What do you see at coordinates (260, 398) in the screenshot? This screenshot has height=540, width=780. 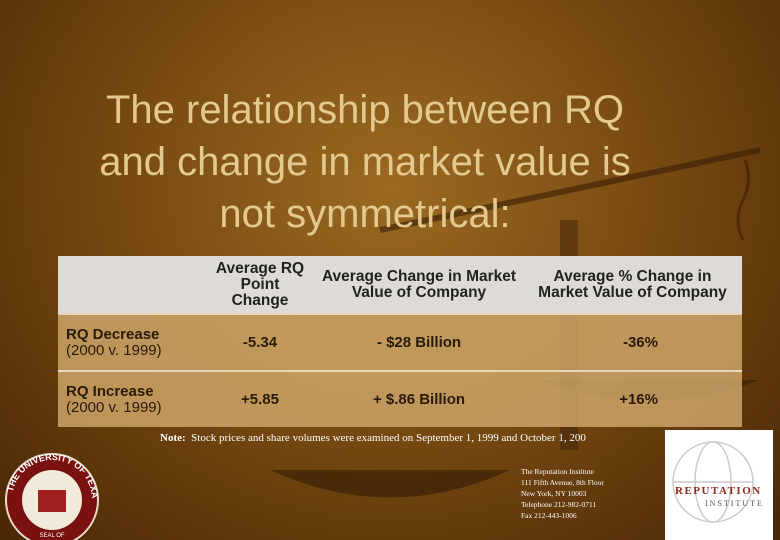 I see `cell: +5.85` at bounding box center [260, 398].